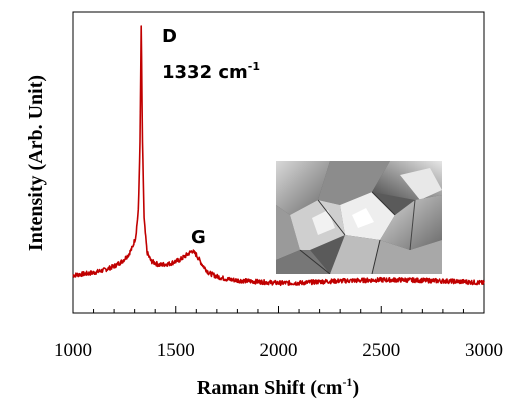  Describe the element at coordinates (169, 36) in the screenshot. I see `peak-d-label: D` at that location.